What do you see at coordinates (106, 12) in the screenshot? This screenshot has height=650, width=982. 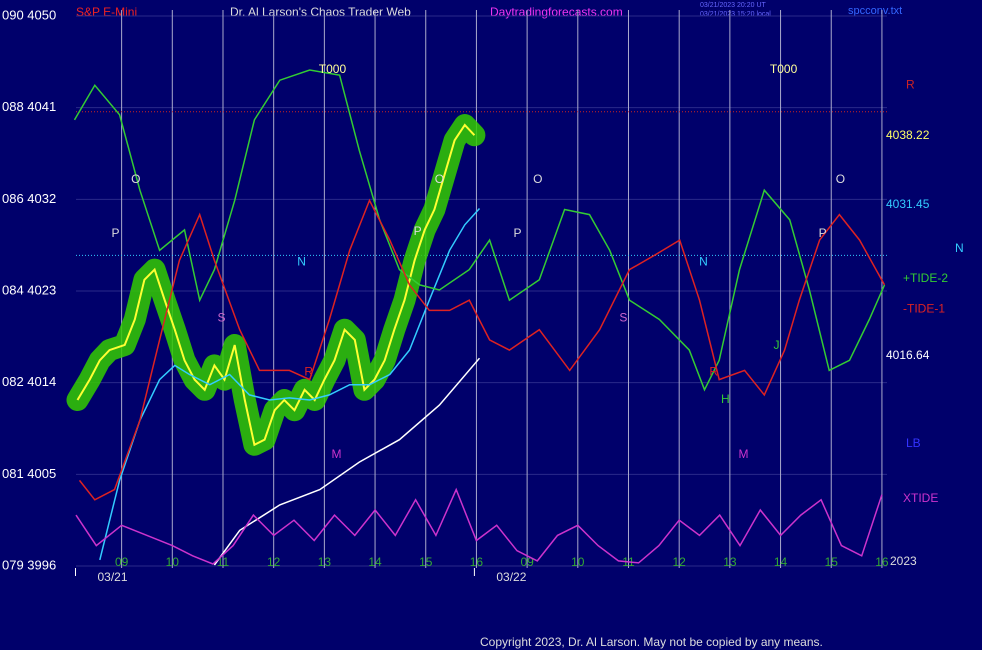 I see `symbol: S&P E-Mini` at bounding box center [106, 12].